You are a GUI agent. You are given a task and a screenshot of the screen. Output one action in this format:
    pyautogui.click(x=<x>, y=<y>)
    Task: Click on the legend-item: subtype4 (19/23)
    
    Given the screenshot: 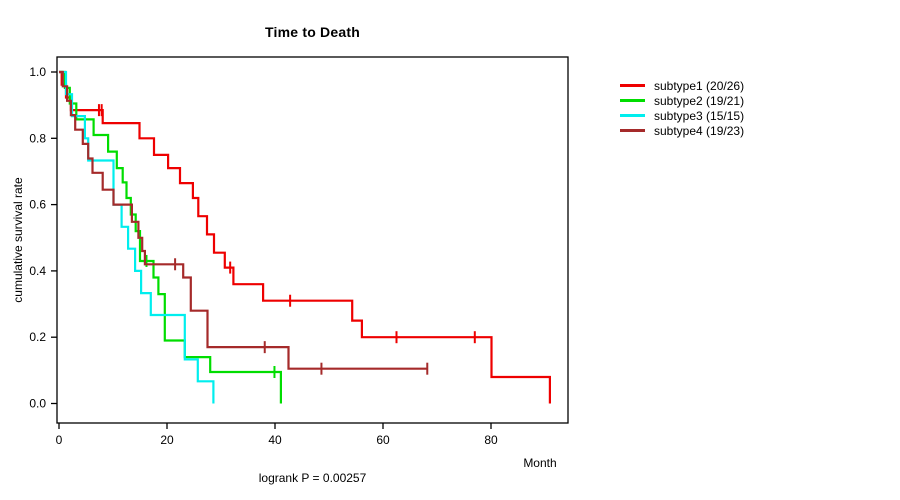 What is the action you would take?
    pyautogui.click(x=682, y=130)
    